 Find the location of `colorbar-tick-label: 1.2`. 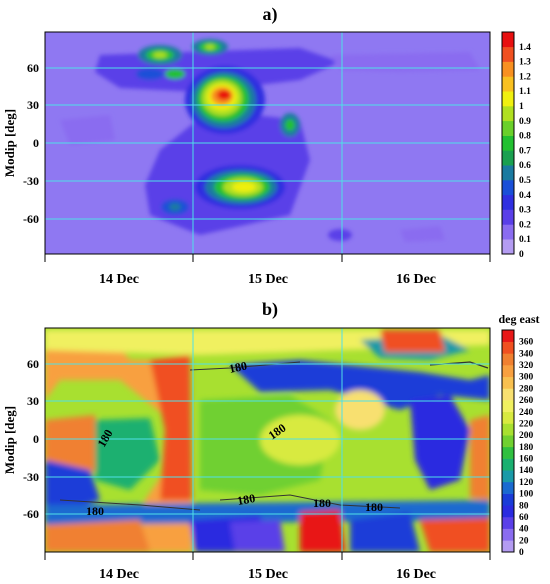

colorbar-tick-label: 1.2 is located at coordinates (525, 77).